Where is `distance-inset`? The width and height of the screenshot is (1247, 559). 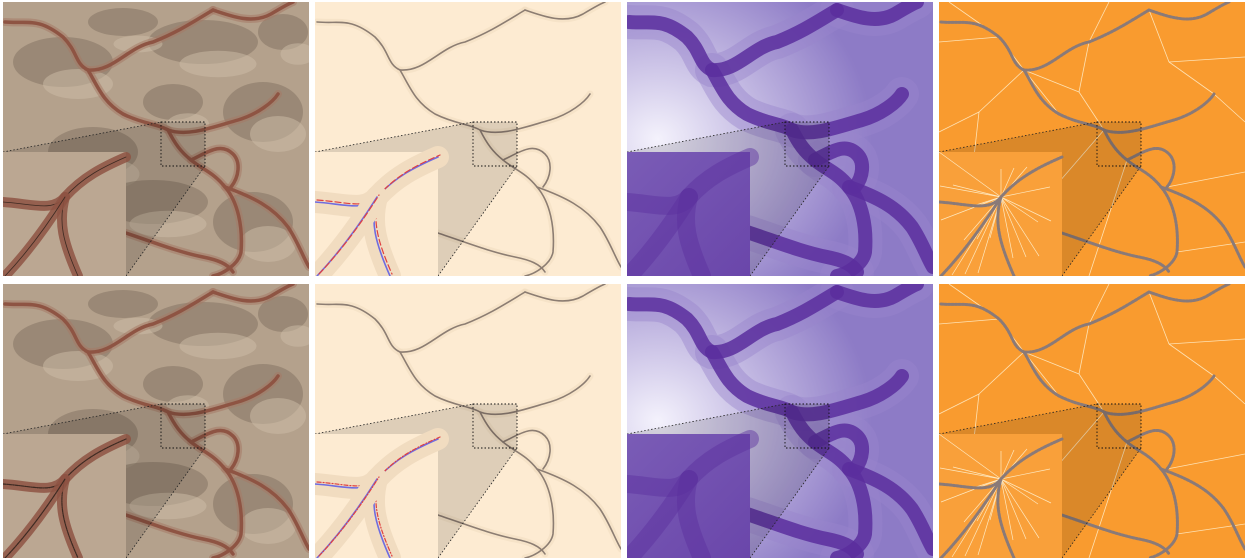
distance-inset is located at coordinates (693, 494).